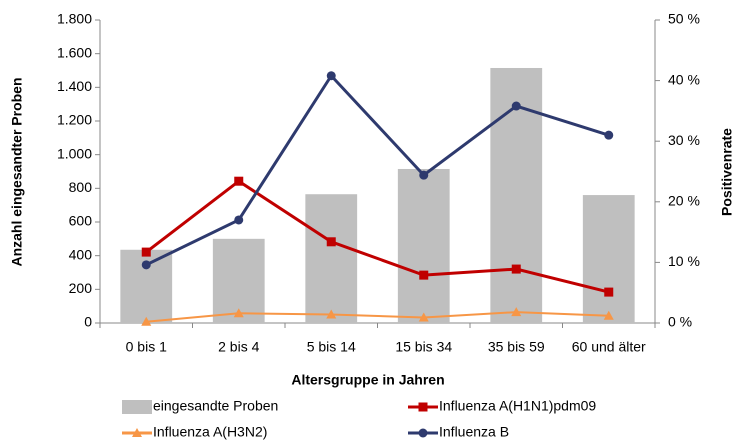 Image resolution: width=739 pixels, height=448 pixels. Describe the element at coordinates (215, 406) in the screenshot. I see `legend-label: eingesandte Proben` at that location.